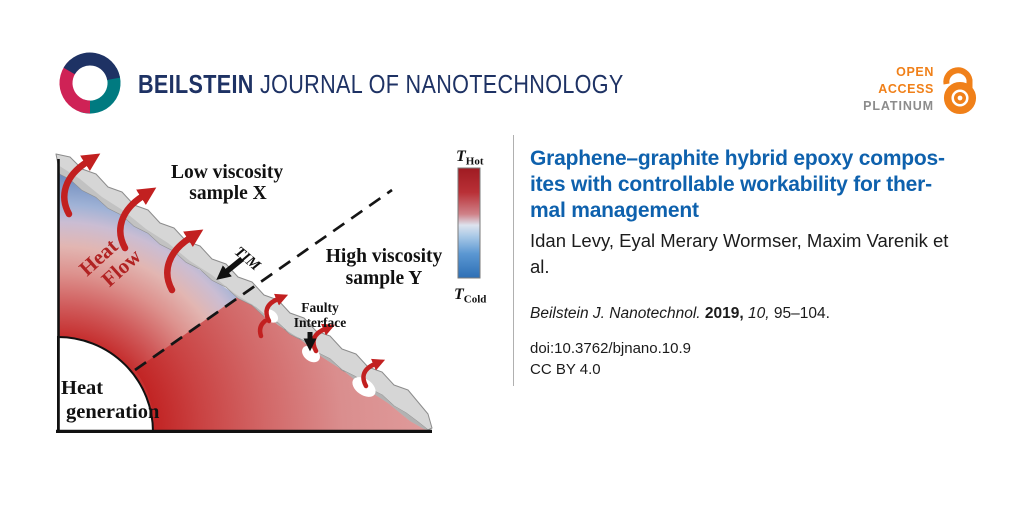 The height and width of the screenshot is (512, 1024). I want to click on citation-year: 2019,, so click(724, 314).